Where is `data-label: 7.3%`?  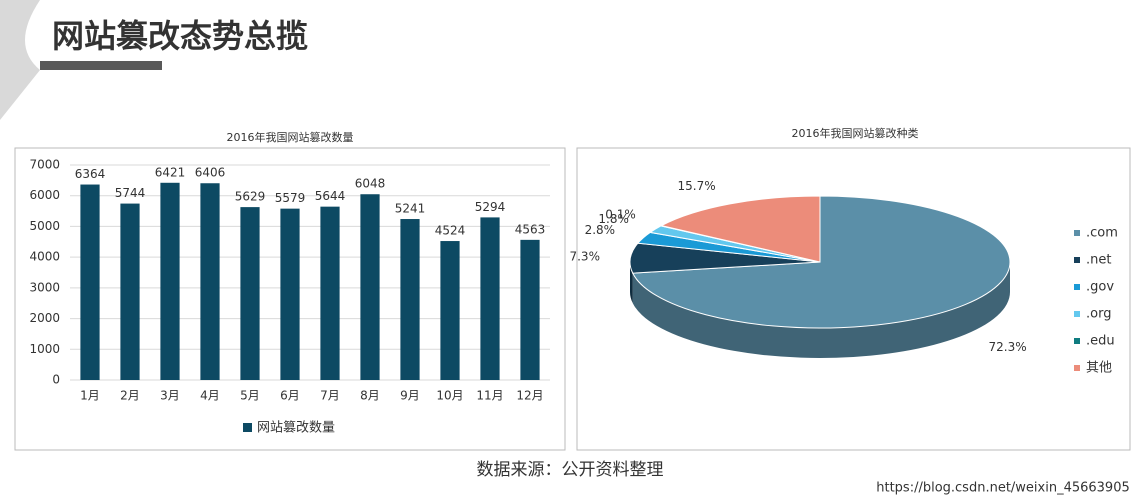
data-label: 7.3% is located at coordinates (584, 256).